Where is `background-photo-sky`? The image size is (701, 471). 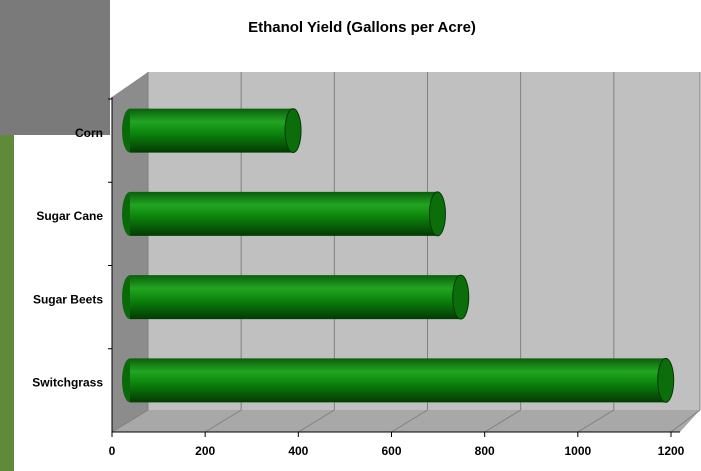 background-photo-sky is located at coordinates (55, 67).